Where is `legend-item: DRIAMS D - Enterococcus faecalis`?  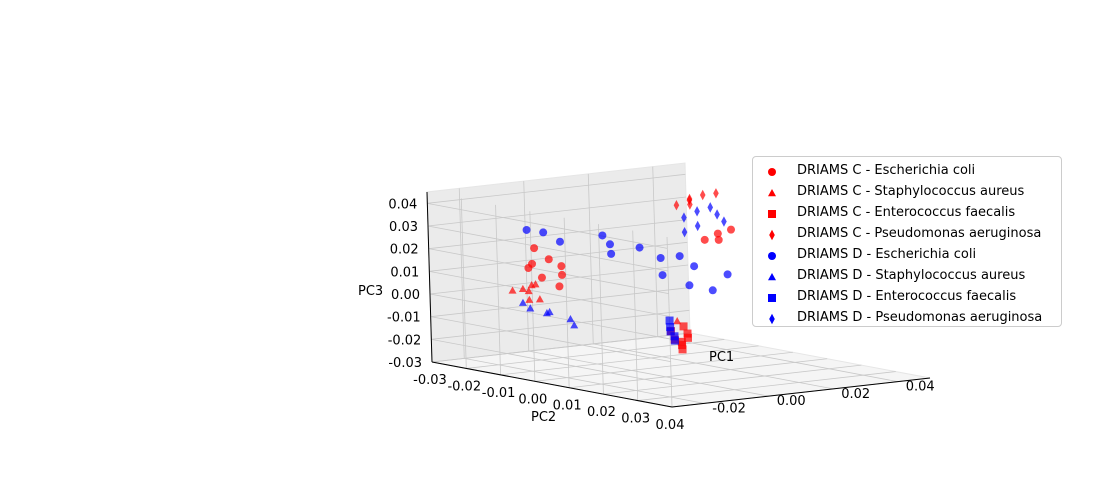
legend-item: DRIAMS D - Enterococcus faecalis is located at coordinates (907, 298).